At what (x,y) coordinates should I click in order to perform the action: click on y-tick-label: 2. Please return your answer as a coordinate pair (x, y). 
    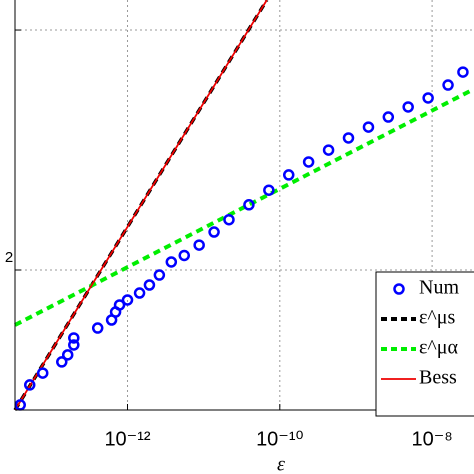
    Looking at the image, I should click on (9, 257).